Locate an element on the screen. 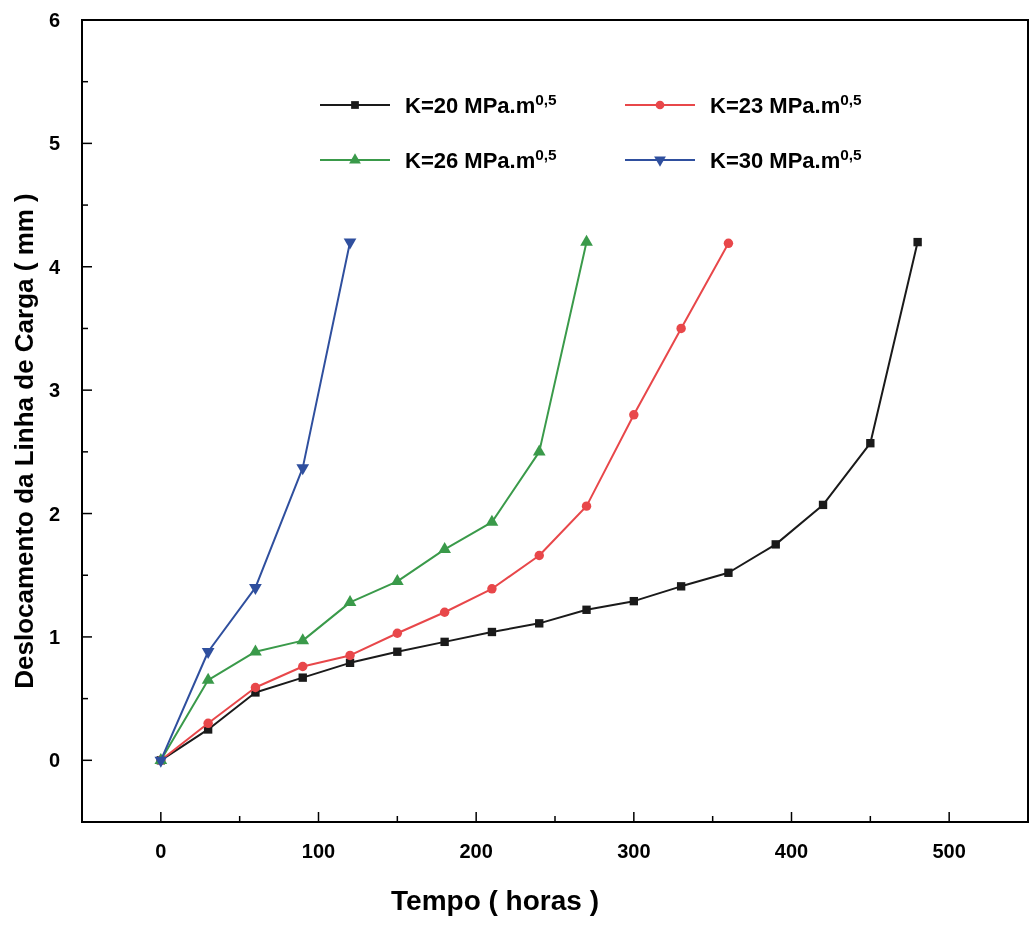 This screenshot has width=1032, height=933. x-tick-label: 100 is located at coordinates (318, 851).